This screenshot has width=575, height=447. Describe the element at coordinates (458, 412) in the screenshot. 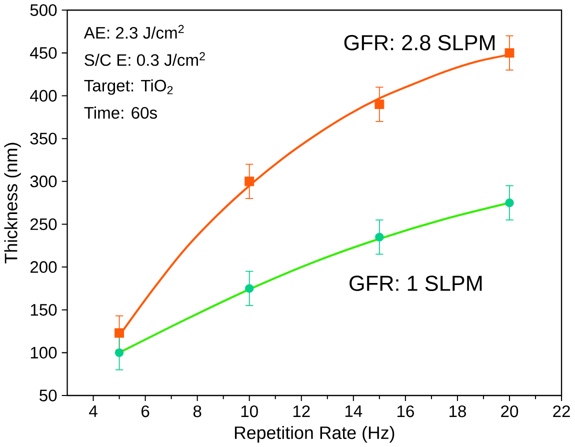

I see `x-tick-label: 18` at that location.